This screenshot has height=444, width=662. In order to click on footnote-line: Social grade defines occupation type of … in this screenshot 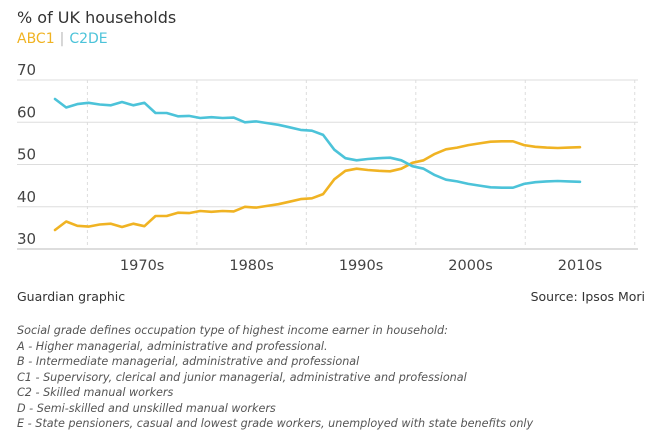, I will do `click(232, 330)`.